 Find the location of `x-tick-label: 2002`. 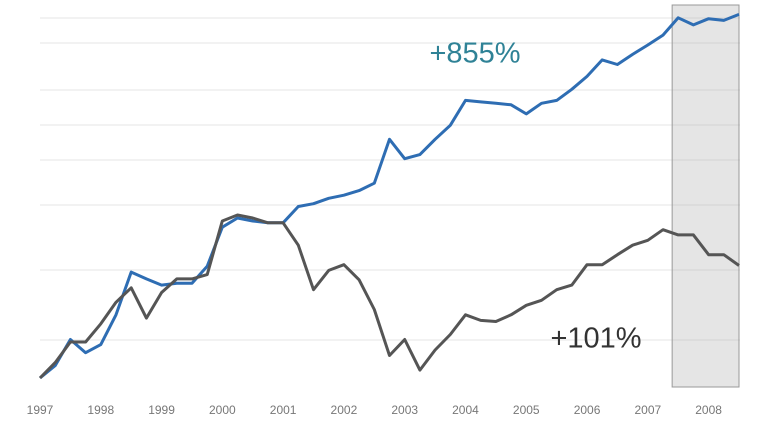

x-tick-label: 2002 is located at coordinates (344, 410).